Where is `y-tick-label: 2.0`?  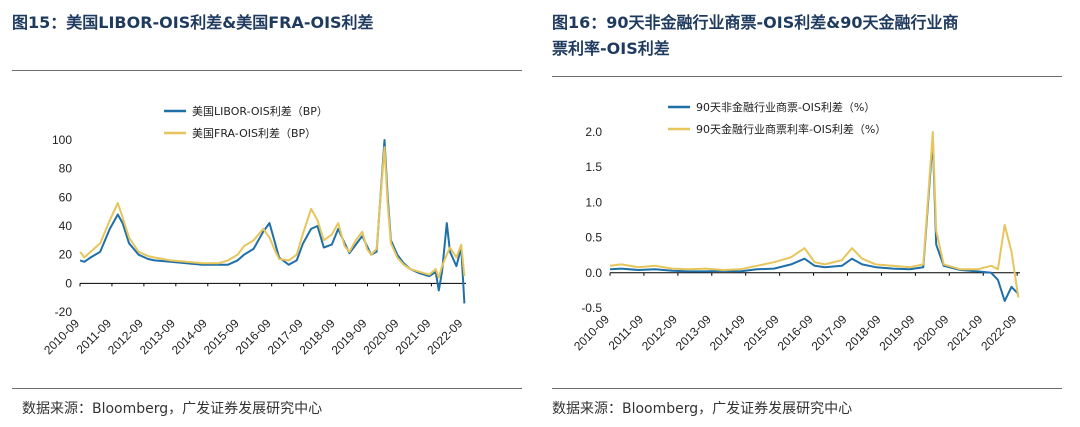 y-tick-label: 2.0 is located at coordinates (593, 132).